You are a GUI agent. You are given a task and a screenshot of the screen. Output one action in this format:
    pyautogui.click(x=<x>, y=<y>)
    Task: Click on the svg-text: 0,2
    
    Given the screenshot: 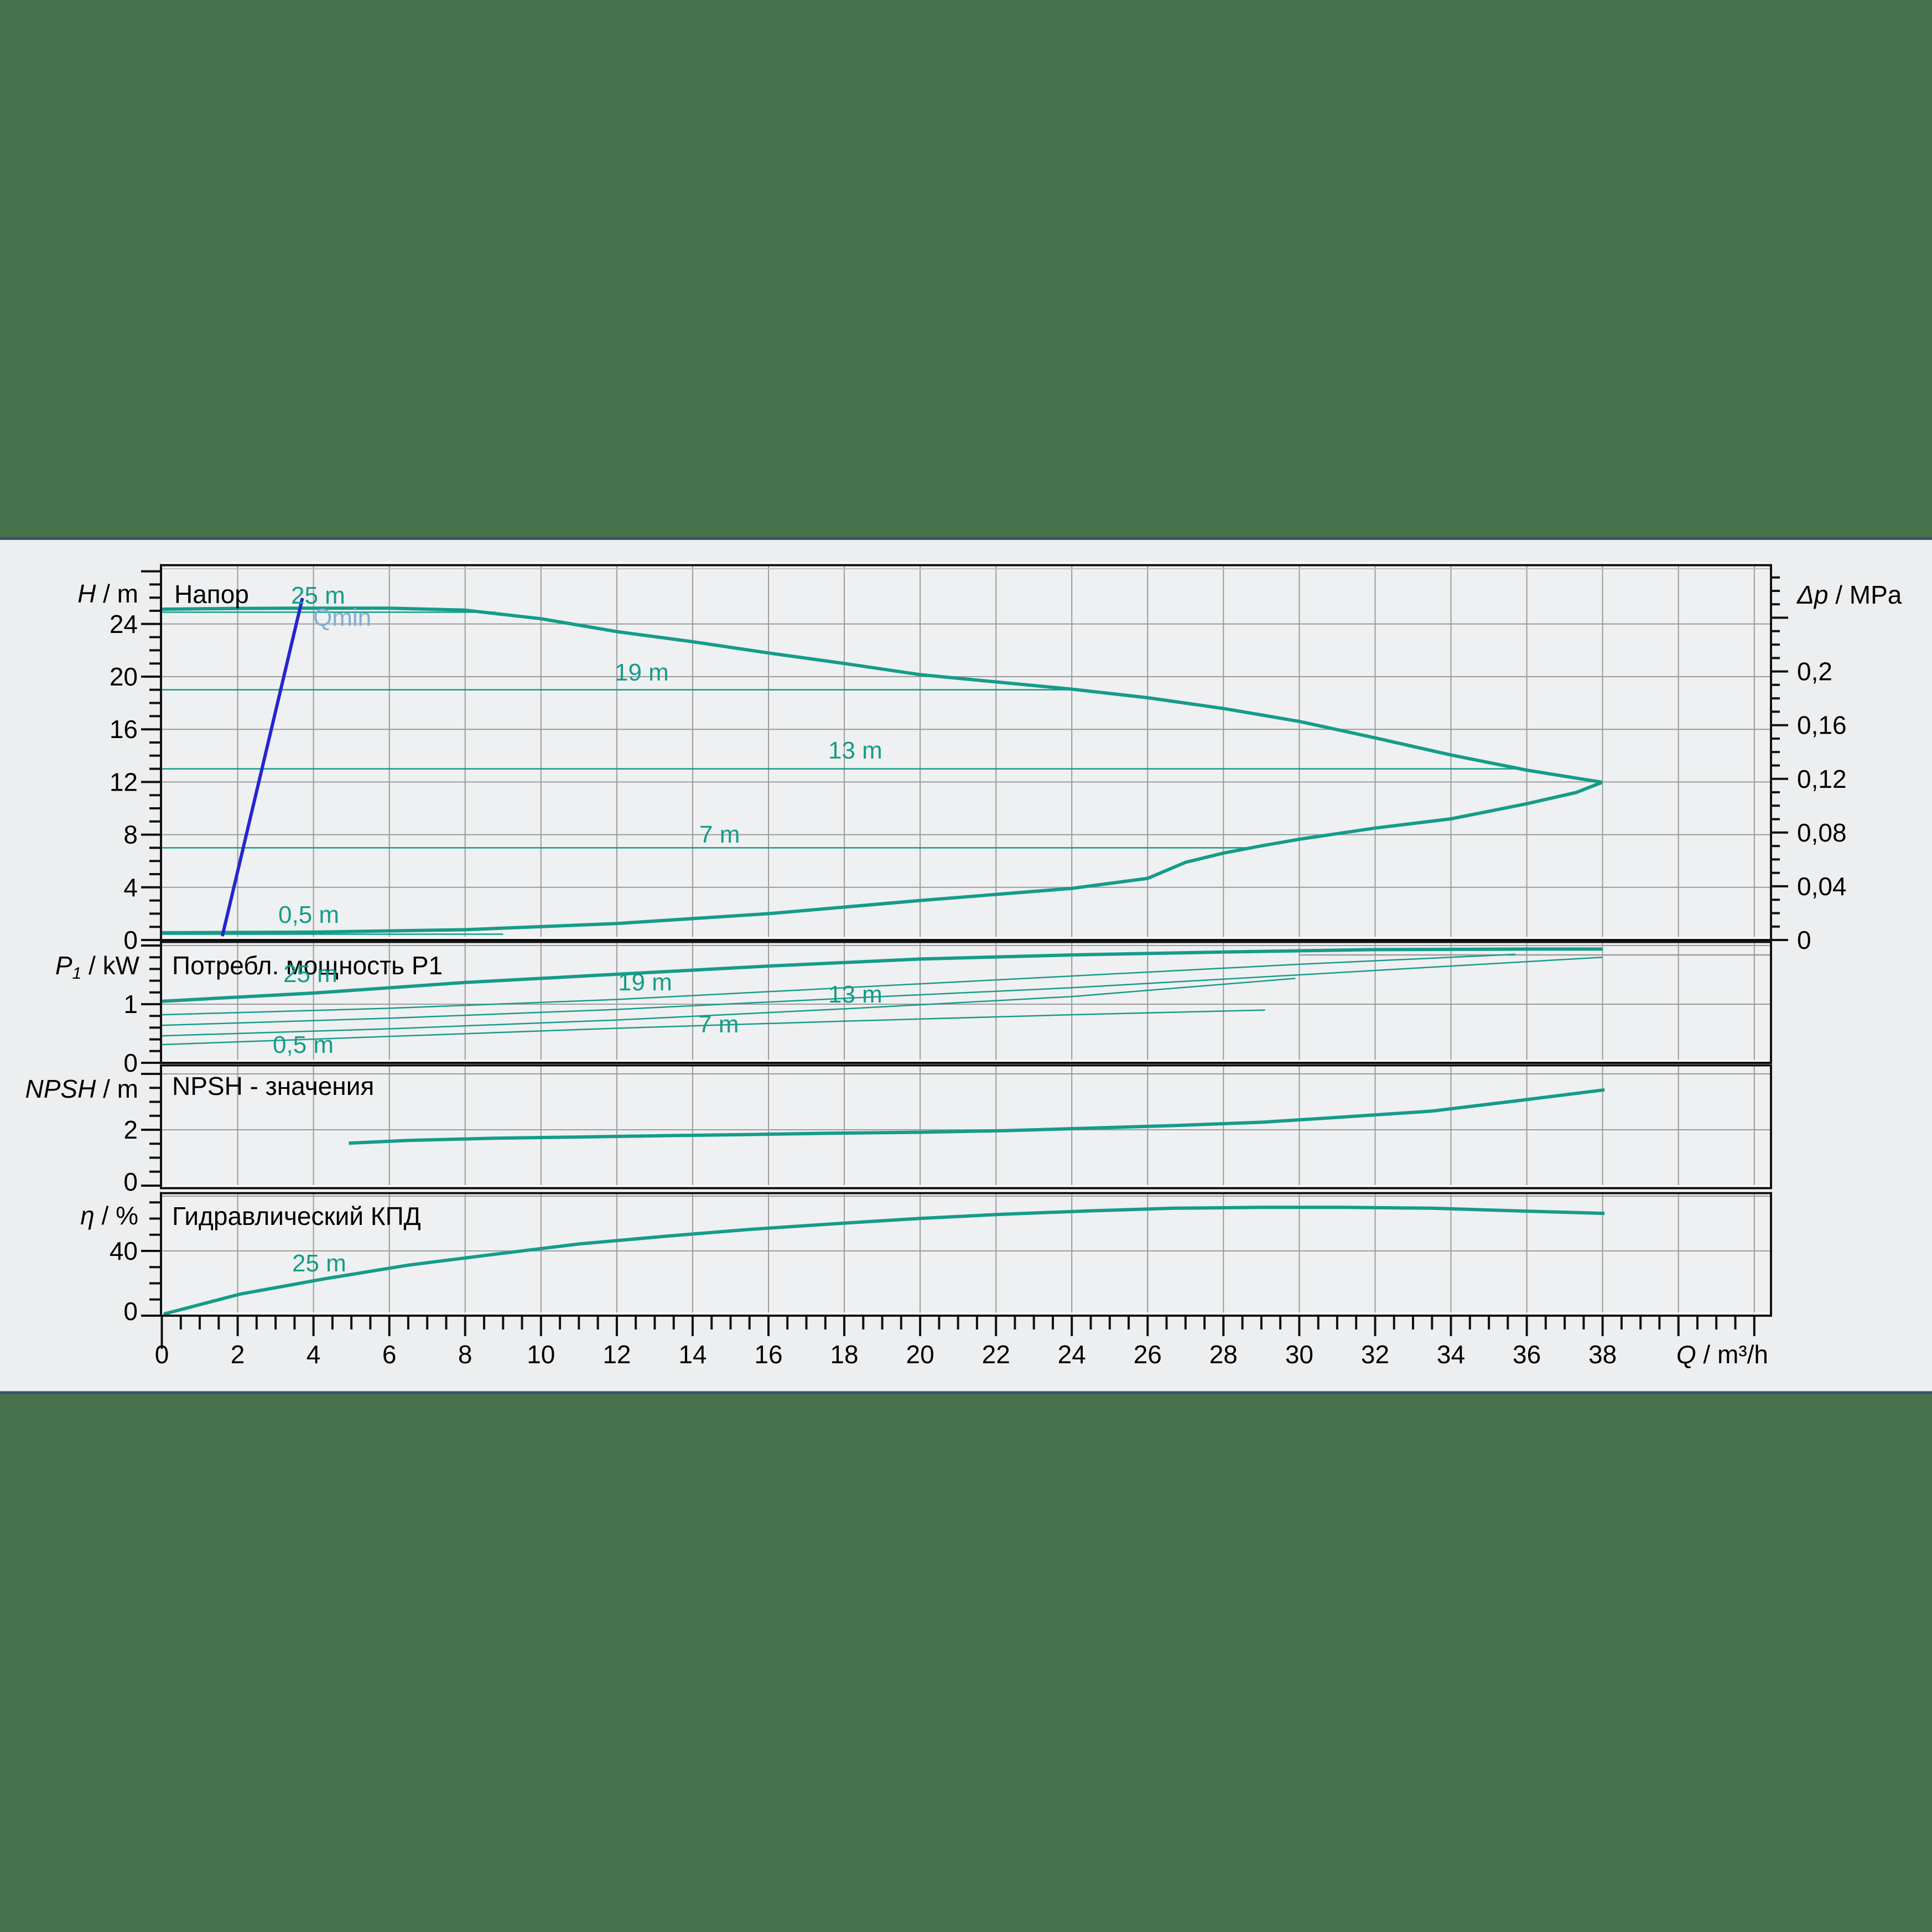 What is the action you would take?
    pyautogui.click(x=1815, y=671)
    